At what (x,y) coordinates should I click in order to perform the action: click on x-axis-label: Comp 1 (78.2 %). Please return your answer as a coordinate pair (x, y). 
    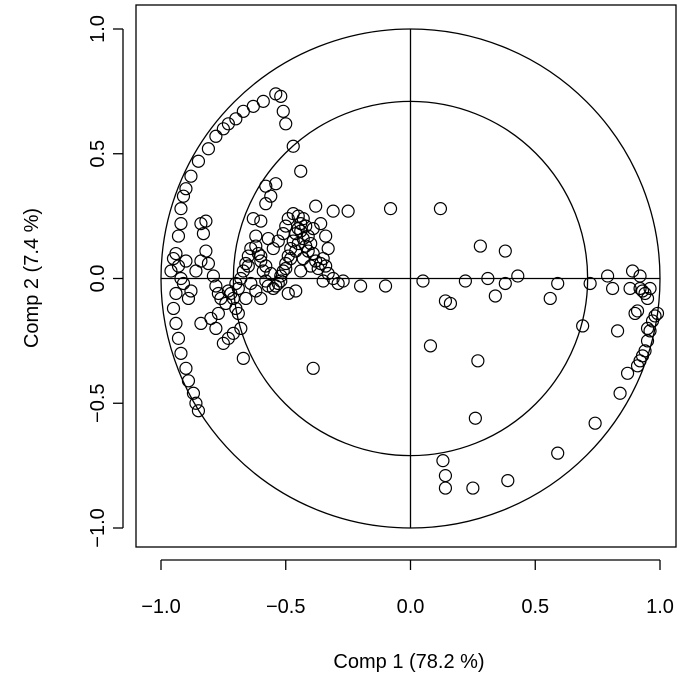
    Looking at the image, I should click on (408, 662).